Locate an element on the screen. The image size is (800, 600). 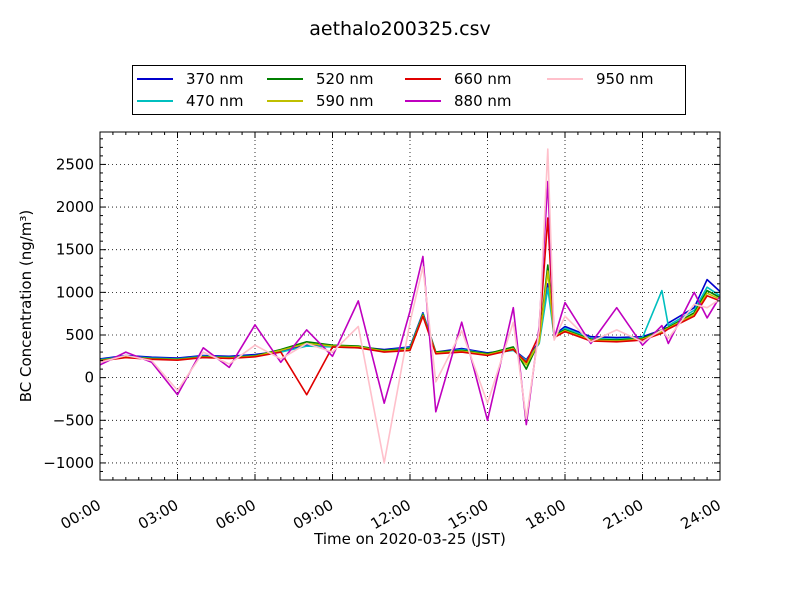
x-tick-label: 00:00 is located at coordinates (81, 514).